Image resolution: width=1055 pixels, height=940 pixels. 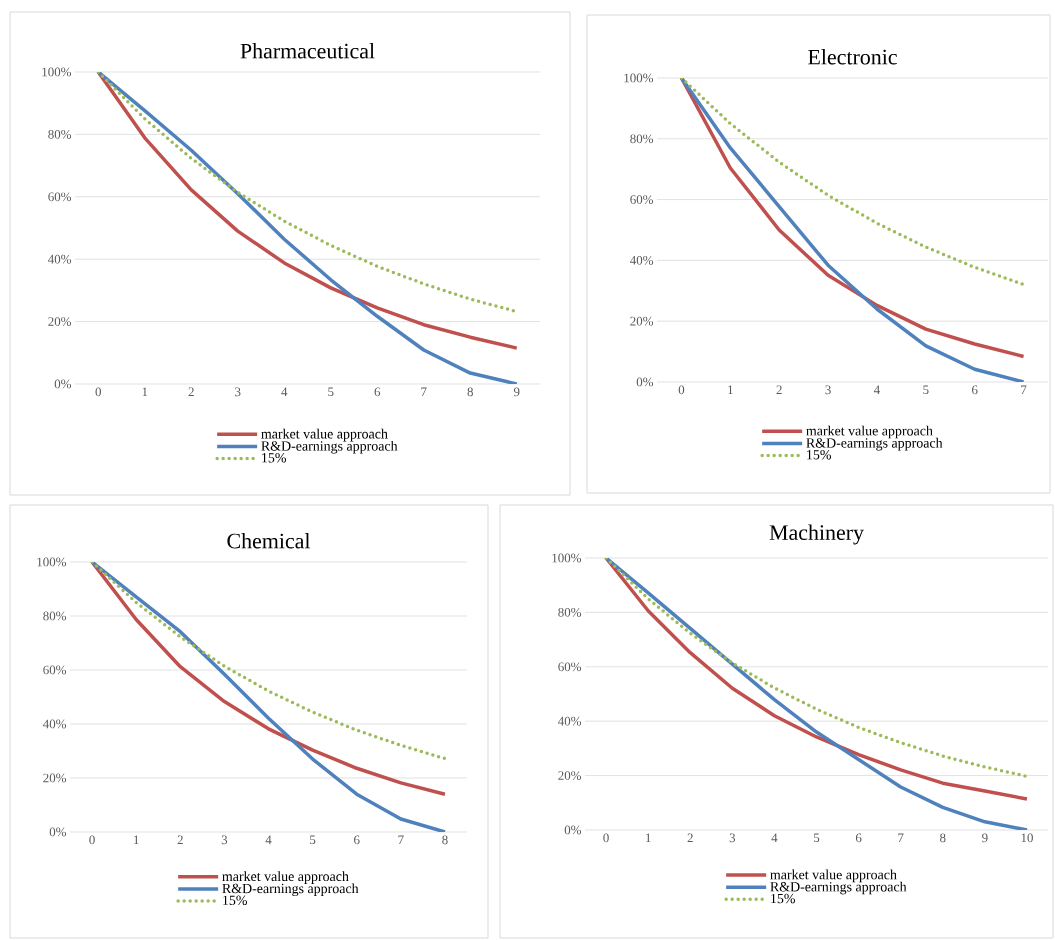 I want to click on chart-title: Electronic, so click(x=852, y=57).